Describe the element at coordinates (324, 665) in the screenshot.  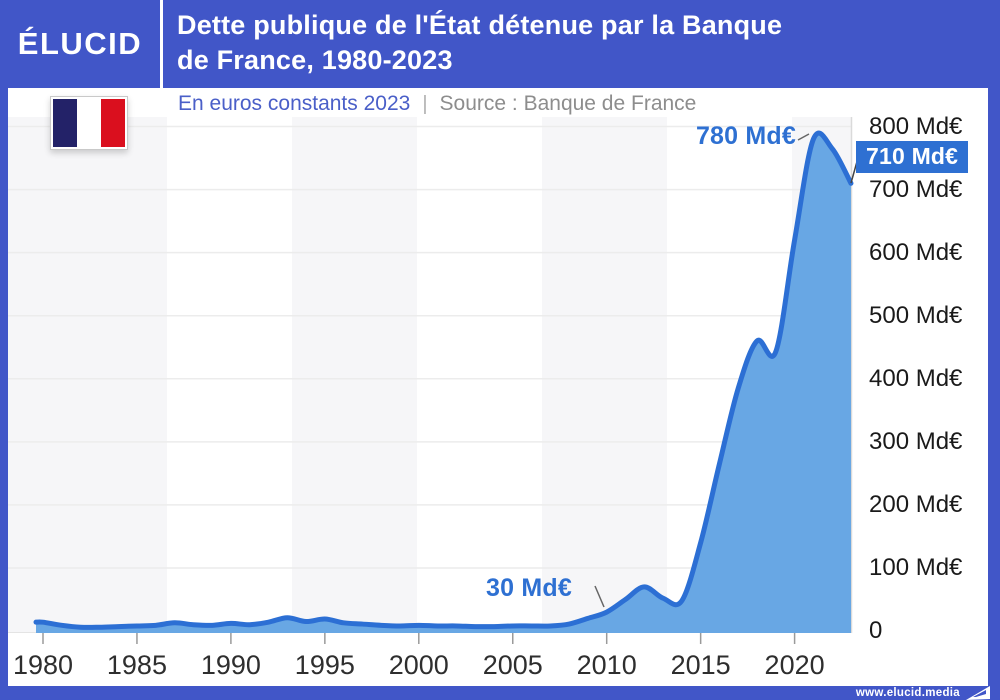
I see `x-axis-tick-label: 1995` at that location.